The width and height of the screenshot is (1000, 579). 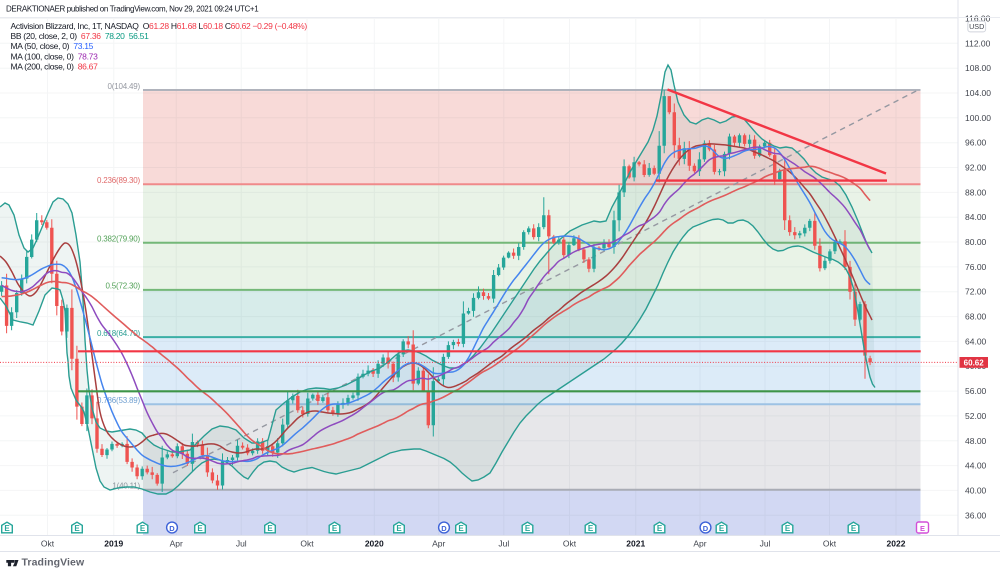 What do you see at coordinates (80, 36) in the screenshot?
I see `svg-text:BB (20, close, 2, 0) 67.36 7: BB (20, close, 2, 0) 67.36 78.20 56.51` at bounding box center [80, 36].